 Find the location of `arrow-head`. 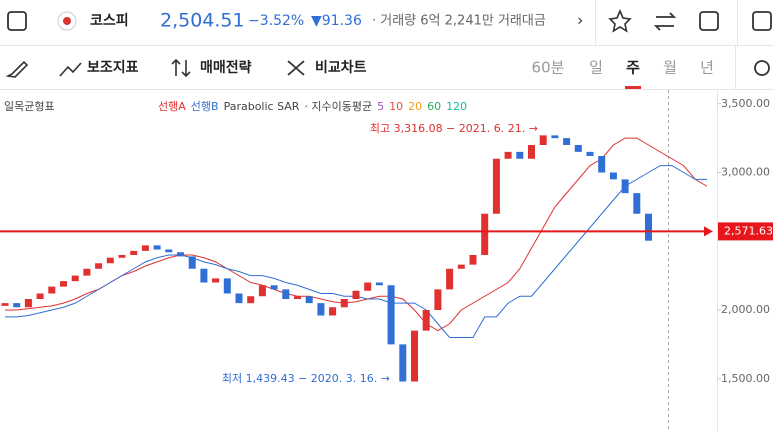

arrow-head is located at coordinates (708, 231).